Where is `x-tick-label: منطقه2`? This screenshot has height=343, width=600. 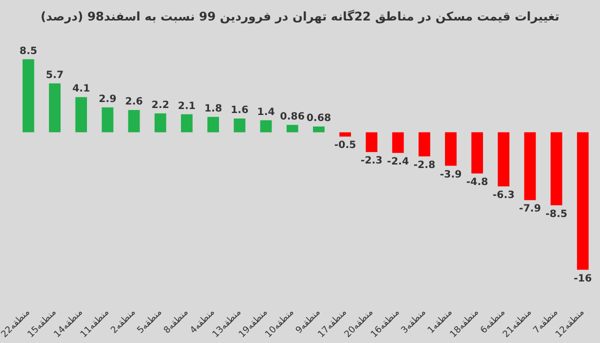 x-tick-label: منطقه2 is located at coordinates (123, 321).